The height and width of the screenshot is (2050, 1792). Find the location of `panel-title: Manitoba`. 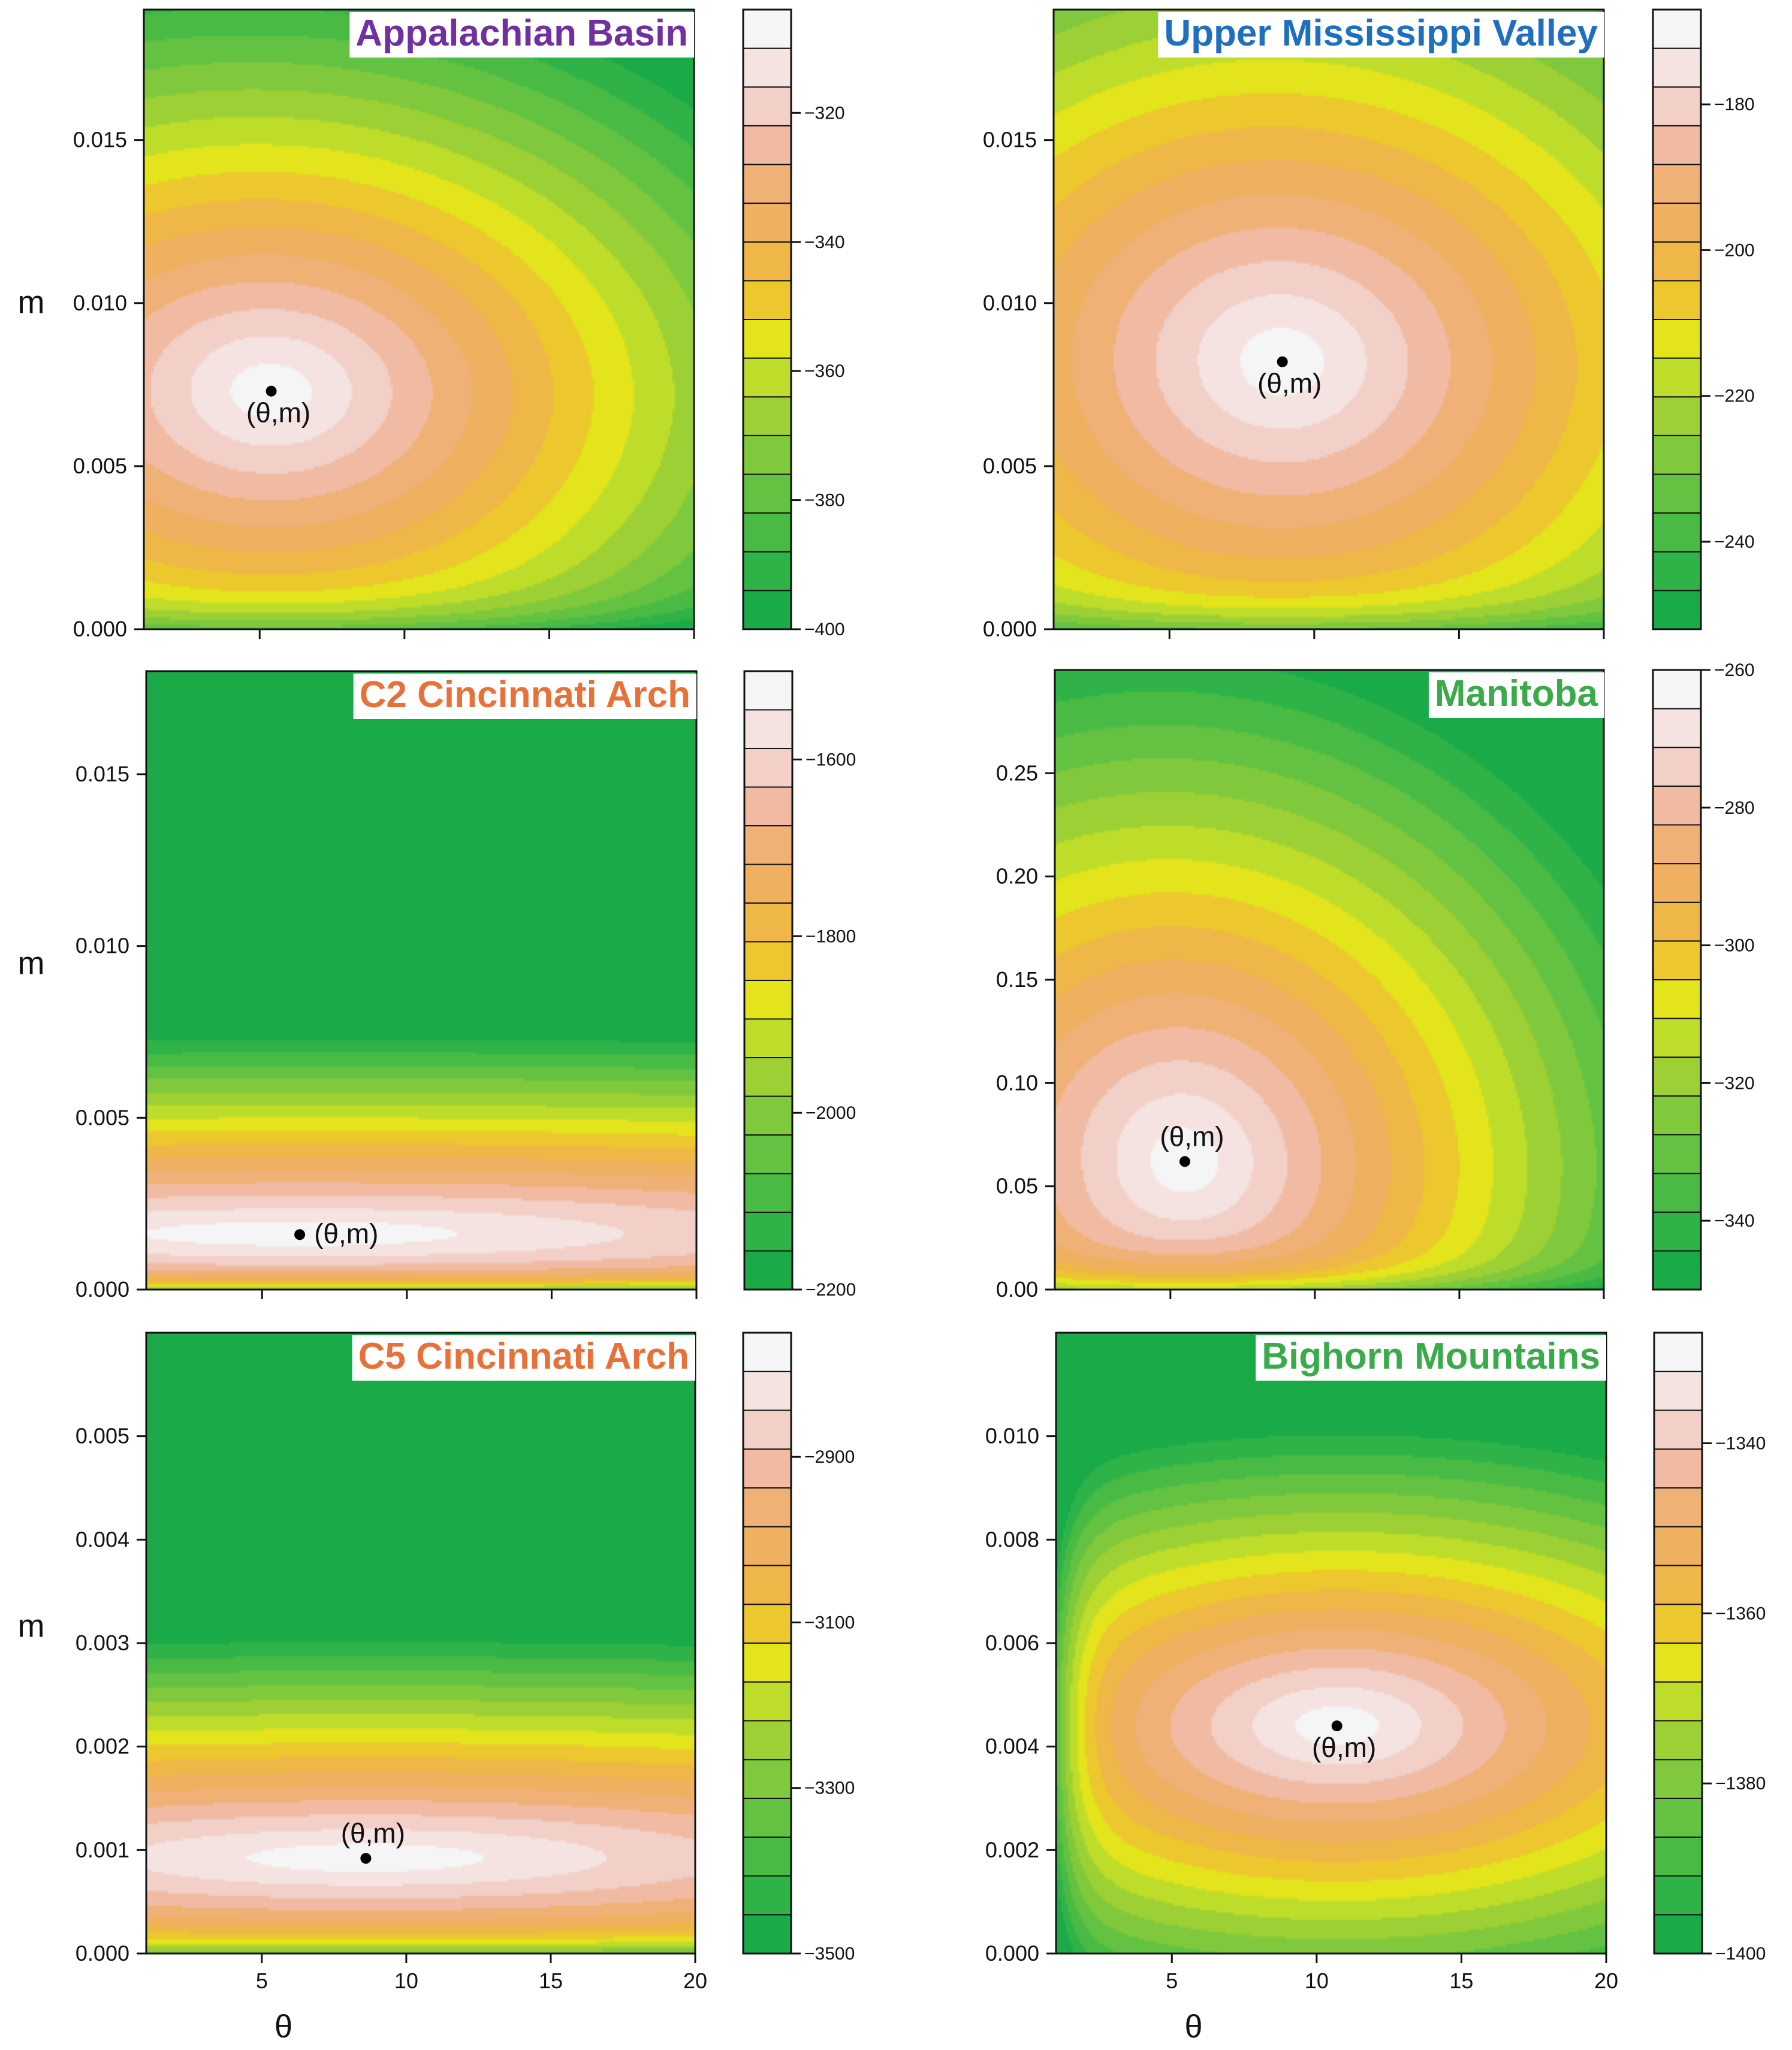

panel-title: Manitoba is located at coordinates (1516, 695).